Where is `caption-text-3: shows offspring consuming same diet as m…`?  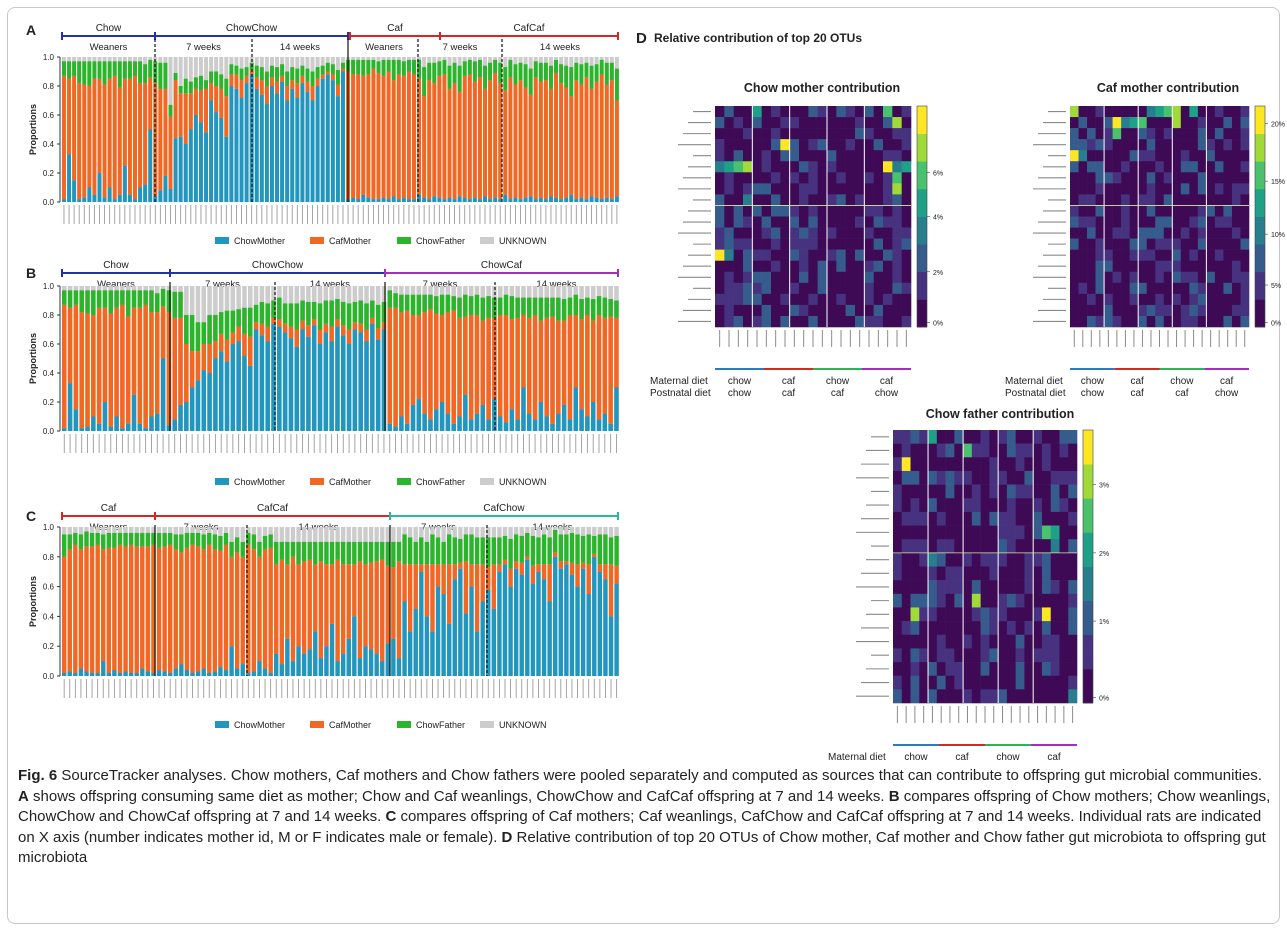
caption-text-3: shows offspring consuming same diet as m… is located at coordinates (361, 796).